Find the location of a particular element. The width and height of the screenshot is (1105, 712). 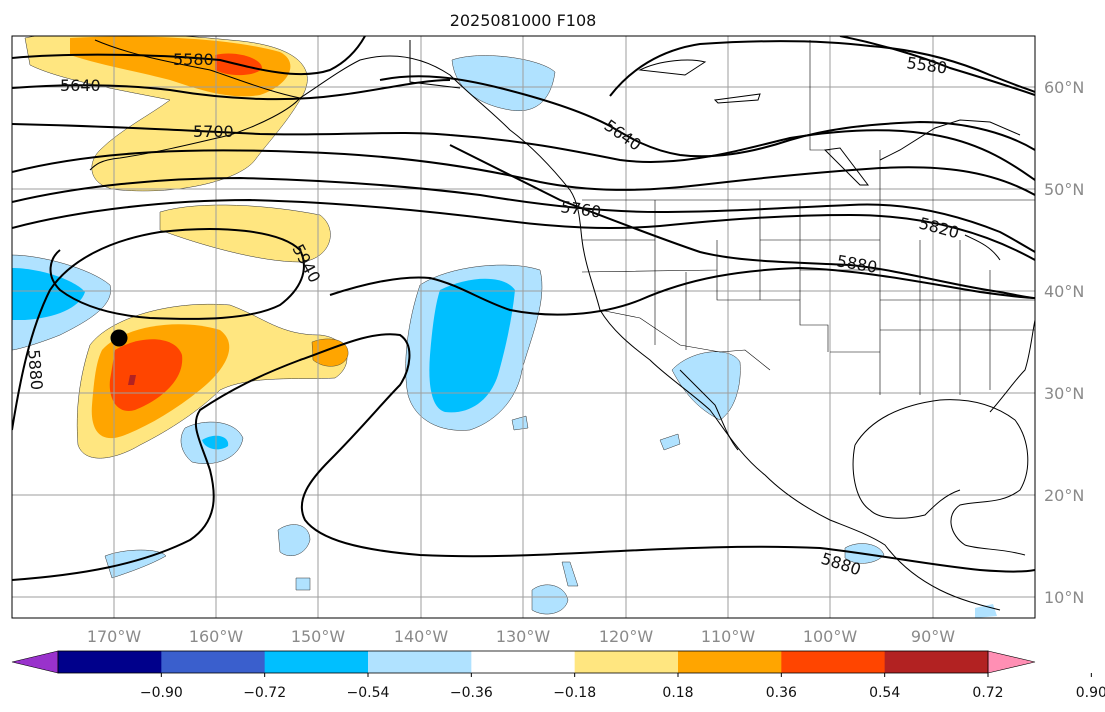

colorbar-extend-min is located at coordinates (35, 662).